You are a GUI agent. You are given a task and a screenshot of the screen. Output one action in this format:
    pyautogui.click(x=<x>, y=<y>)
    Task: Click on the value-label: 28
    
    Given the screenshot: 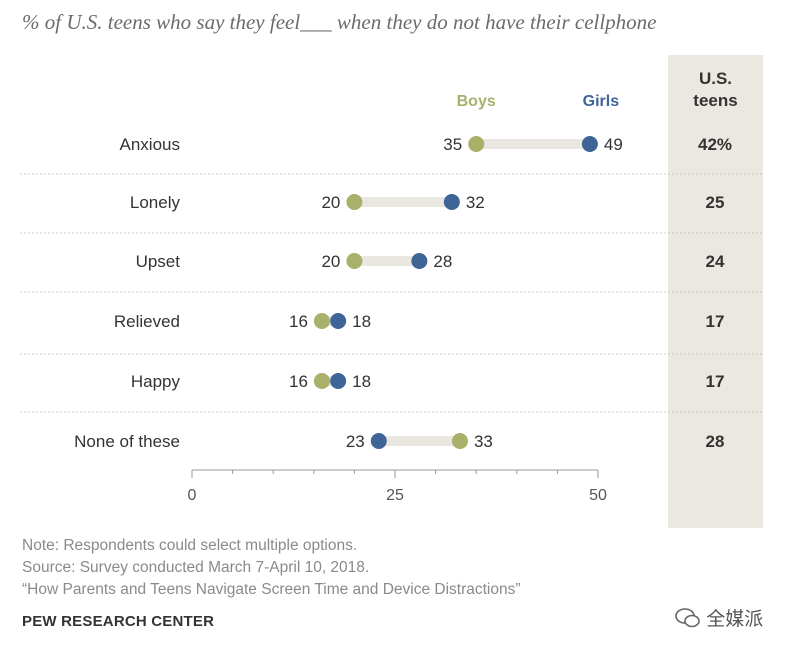 What is the action you would take?
    pyautogui.click(x=442, y=261)
    